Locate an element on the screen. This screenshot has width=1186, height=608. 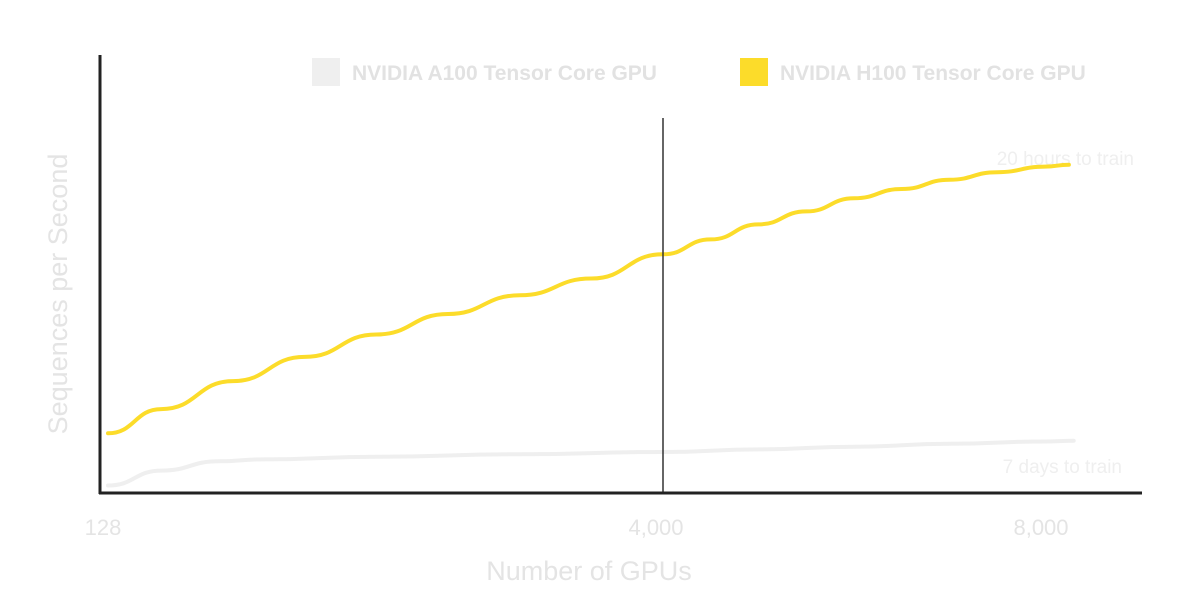
y-axis-title: Sequences per Second is located at coordinates (58, 294).